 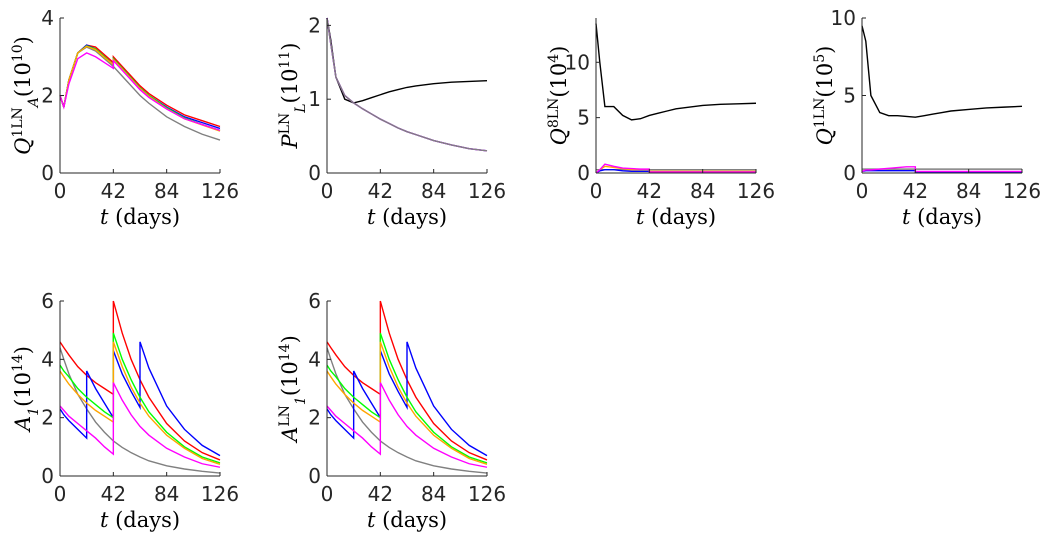 I want to click on y-tick-label: 10, so click(x=577, y=62).